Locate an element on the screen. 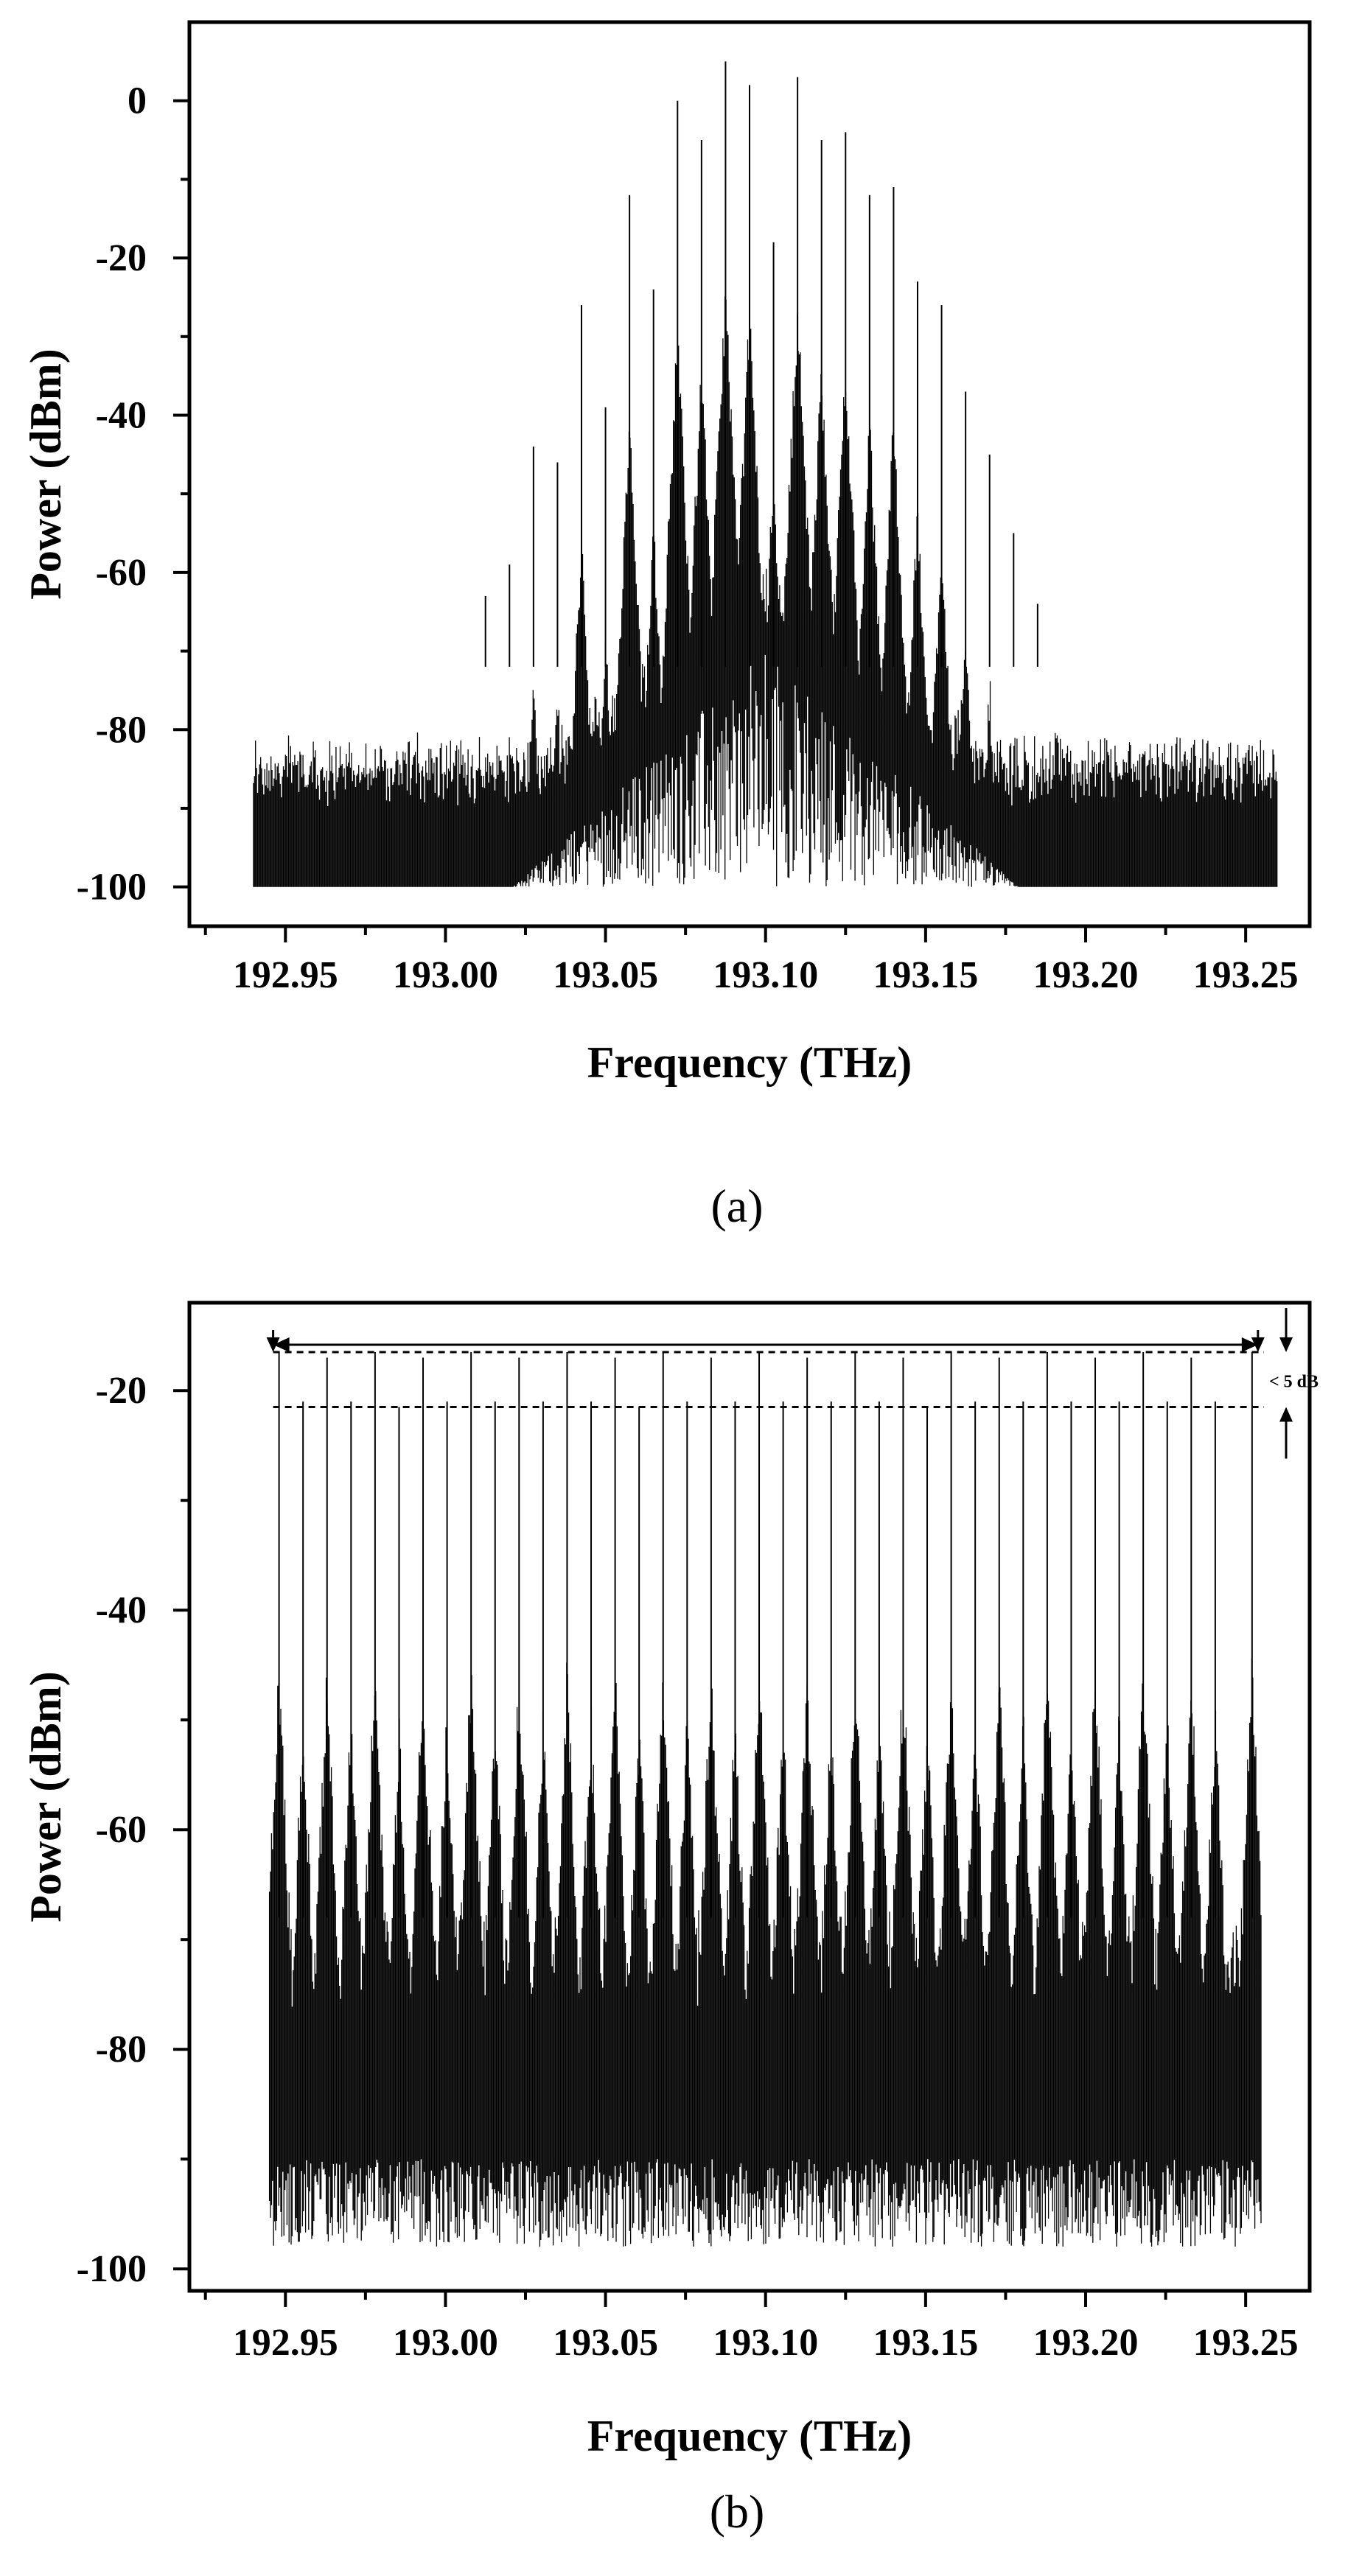 The image size is (1348, 2576). panel-caption: (b) is located at coordinates (737, 2511).